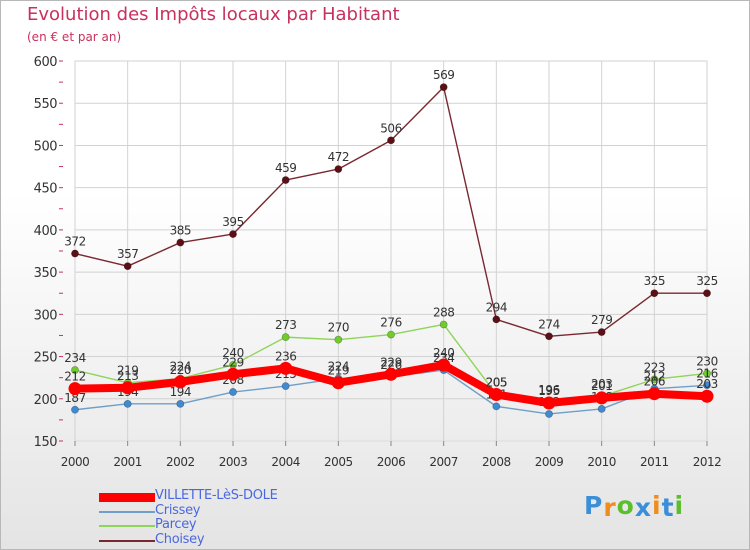 The image size is (750, 550). I want to click on y-tick-label: 200, so click(46, 400).